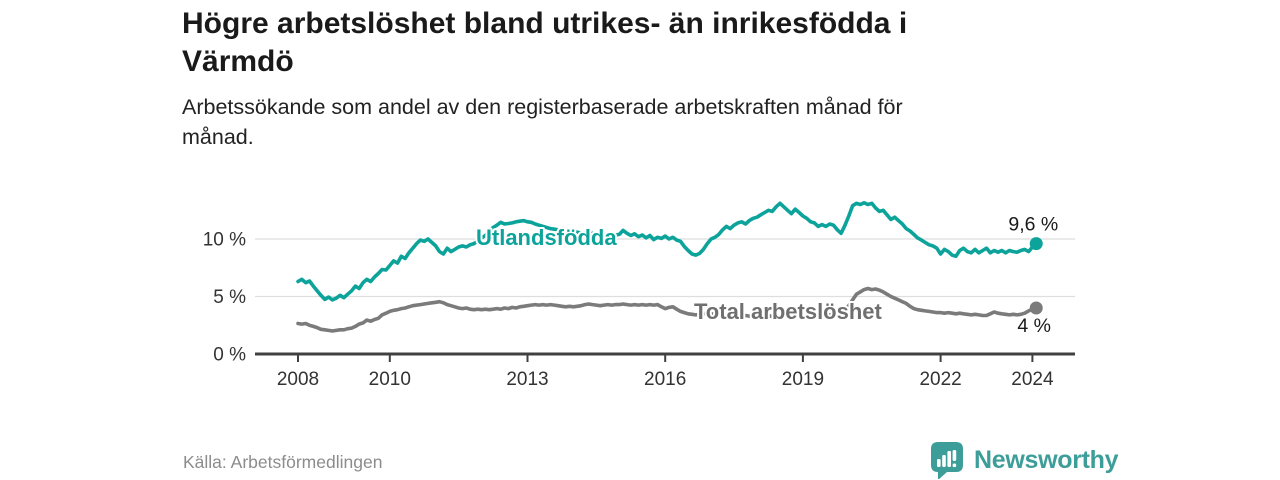 Image resolution: width=1280 pixels, height=480 pixels. Describe the element at coordinates (283, 462) in the screenshot. I see `source-attribution: Källa: Arbetsförmedlingen` at that location.